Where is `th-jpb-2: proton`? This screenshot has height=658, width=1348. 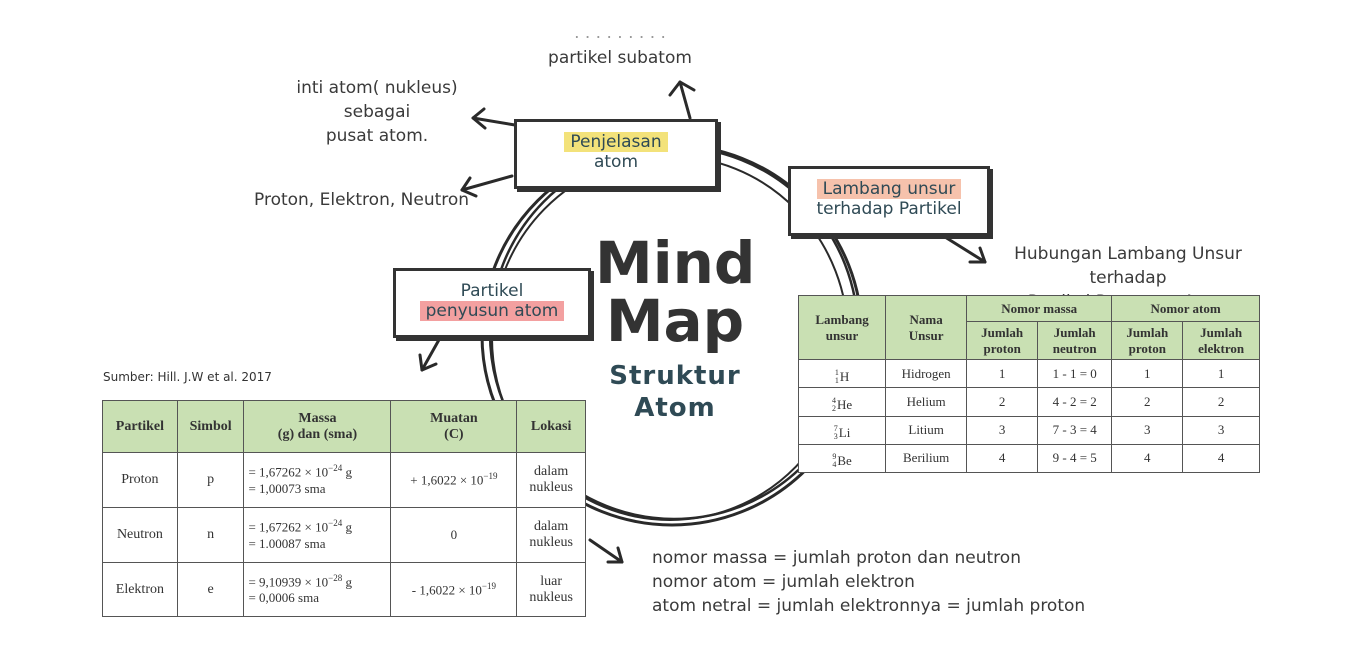 th-jpb-2: proton is located at coordinates (1147, 348).